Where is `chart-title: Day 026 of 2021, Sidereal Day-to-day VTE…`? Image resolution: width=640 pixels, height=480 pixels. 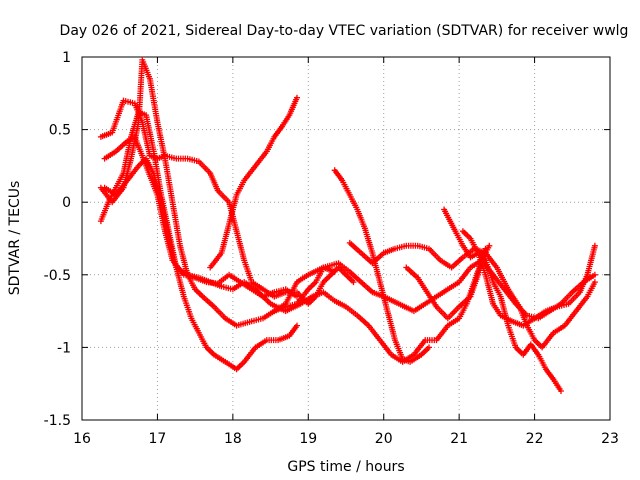
chart-title: Day 026 of 2021, Sidereal Day-to-day VTE… is located at coordinates (344, 31).